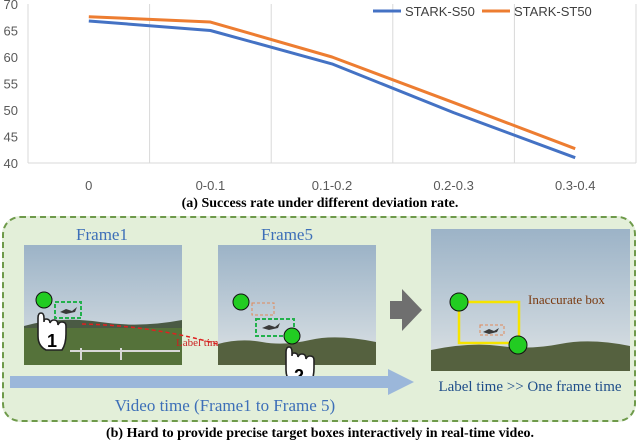 The height and width of the screenshot is (446, 640). I want to click on hand-pointer-icon, so click(52, 331).